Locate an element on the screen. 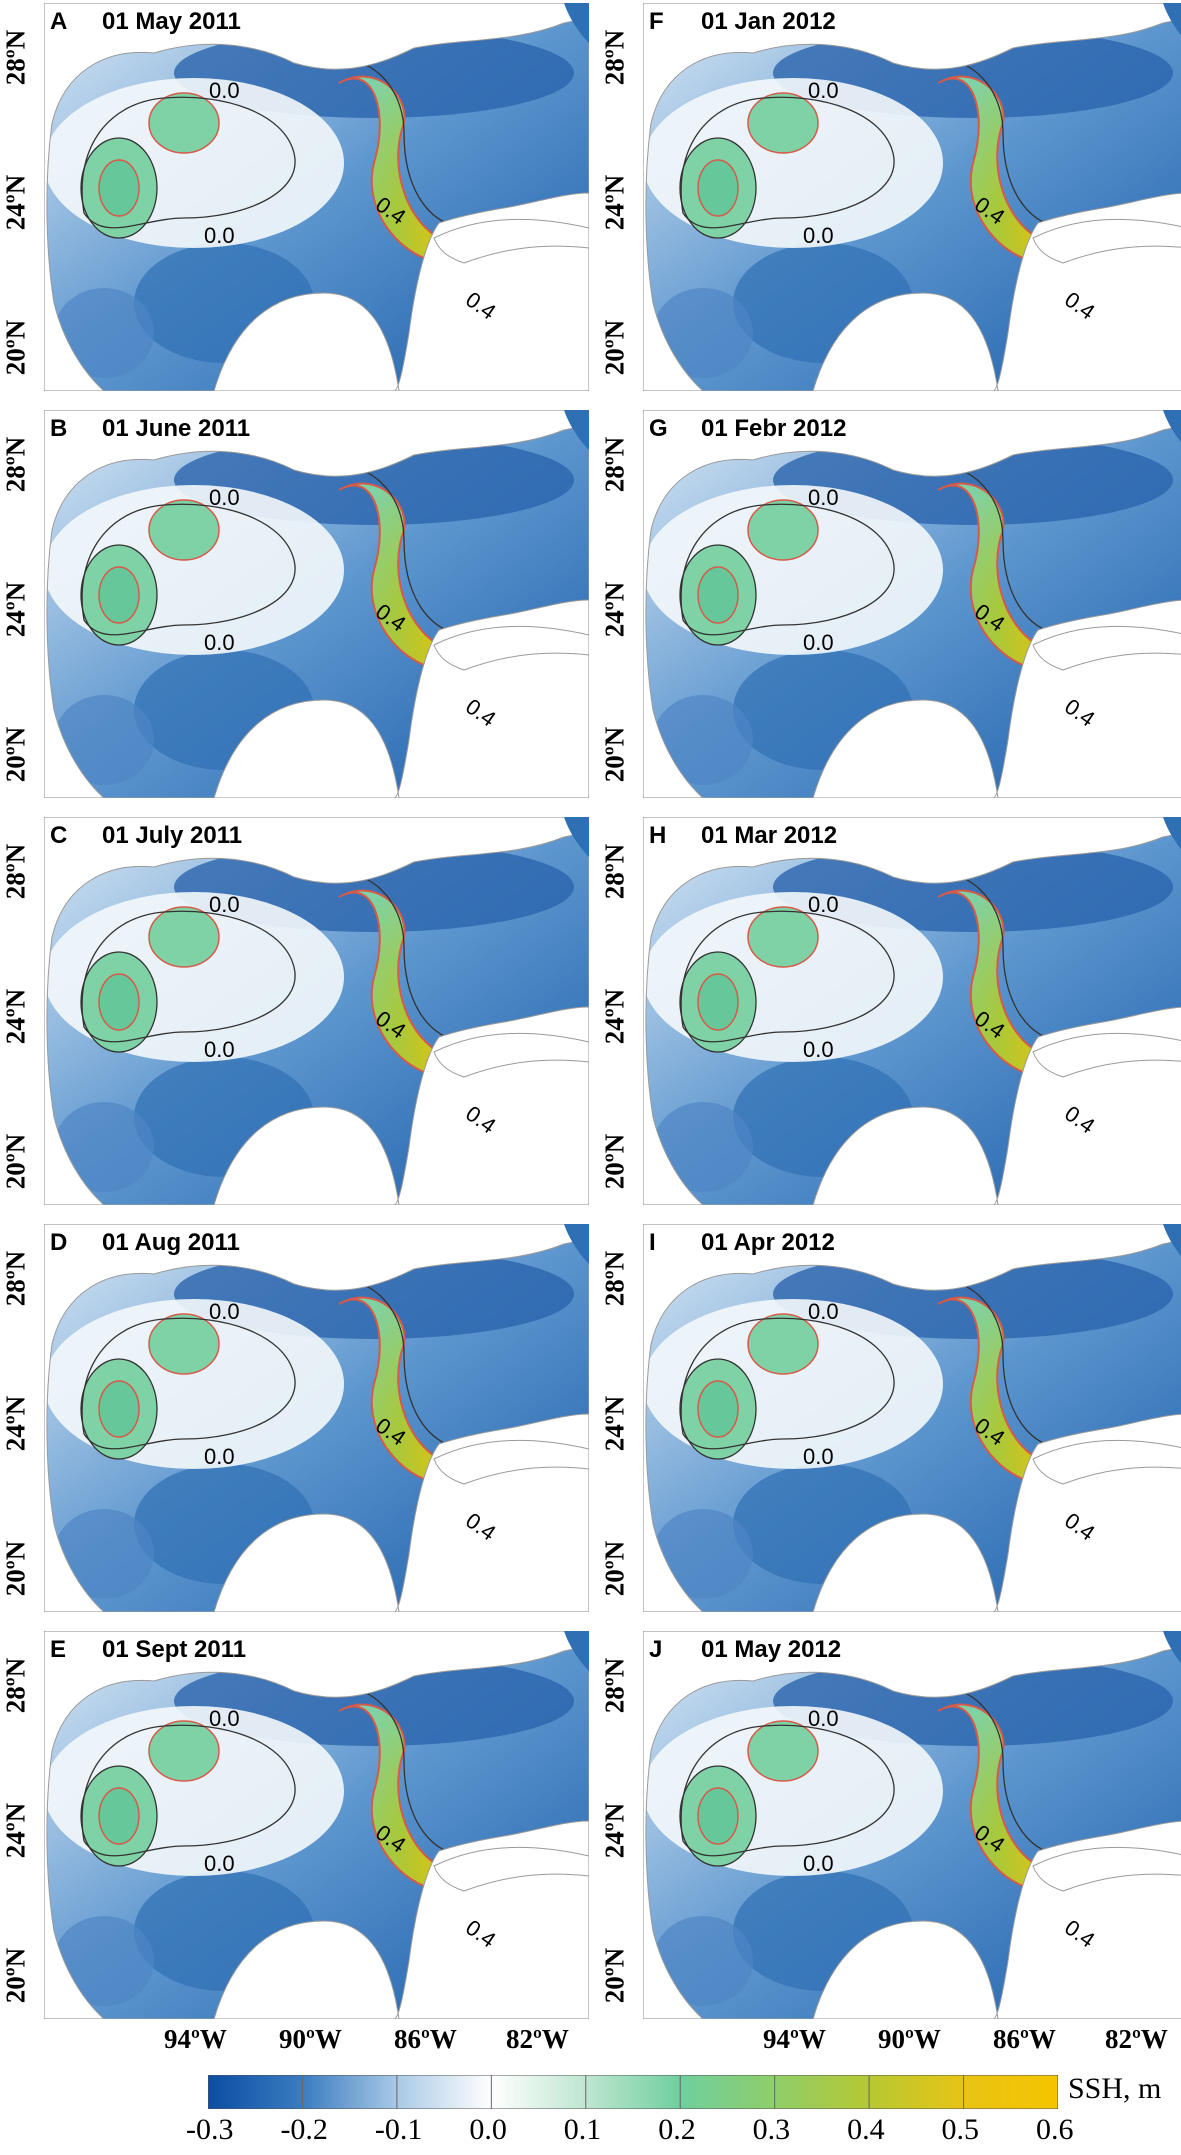 The image size is (1181, 2155). panel-label: F is located at coordinates (656, 21).